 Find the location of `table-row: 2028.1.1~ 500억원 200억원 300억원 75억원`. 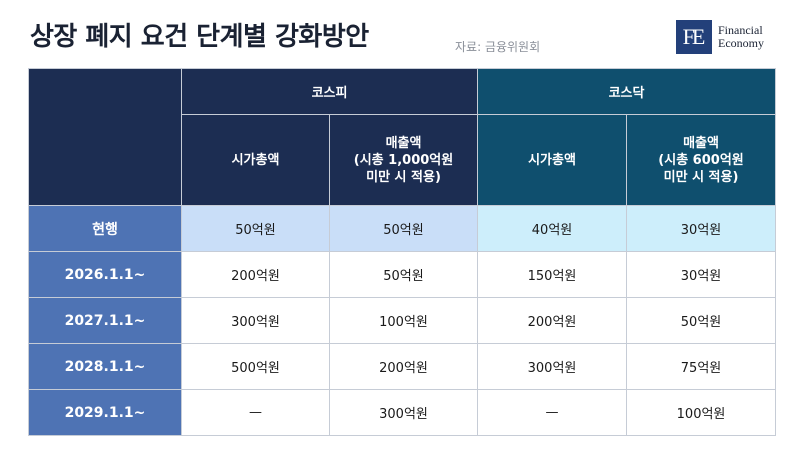

table-row: 2028.1.1~ 500억원 200억원 300억원 75억원 is located at coordinates (402, 366).